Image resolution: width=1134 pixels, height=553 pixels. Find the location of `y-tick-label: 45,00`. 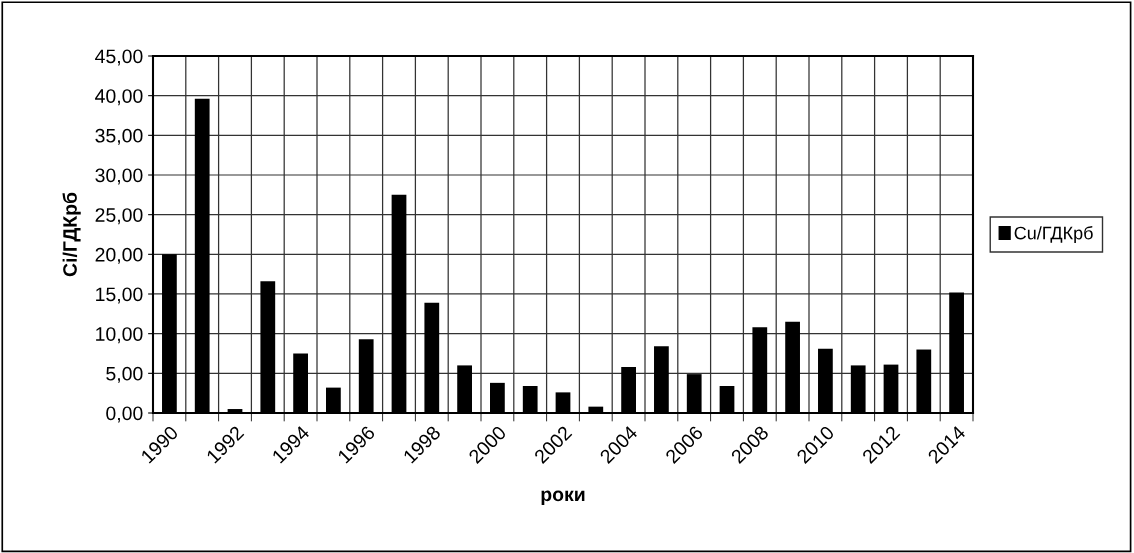

y-tick-label: 45,00 is located at coordinates (119, 57).